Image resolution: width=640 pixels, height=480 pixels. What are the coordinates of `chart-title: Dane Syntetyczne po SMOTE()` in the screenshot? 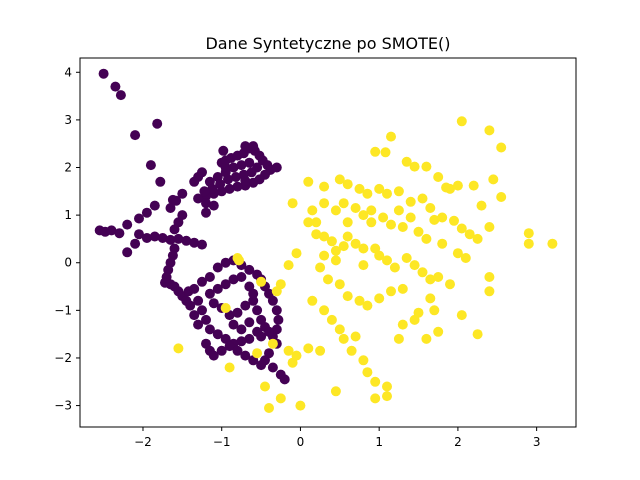 It's located at (327, 43).